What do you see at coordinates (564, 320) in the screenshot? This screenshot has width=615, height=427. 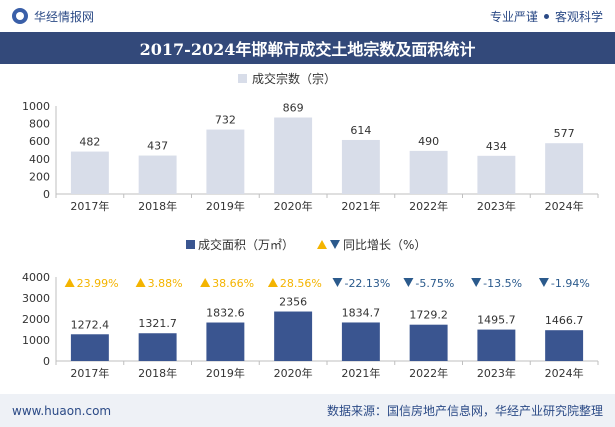 I see `data-label: 1466.7` at bounding box center [564, 320].